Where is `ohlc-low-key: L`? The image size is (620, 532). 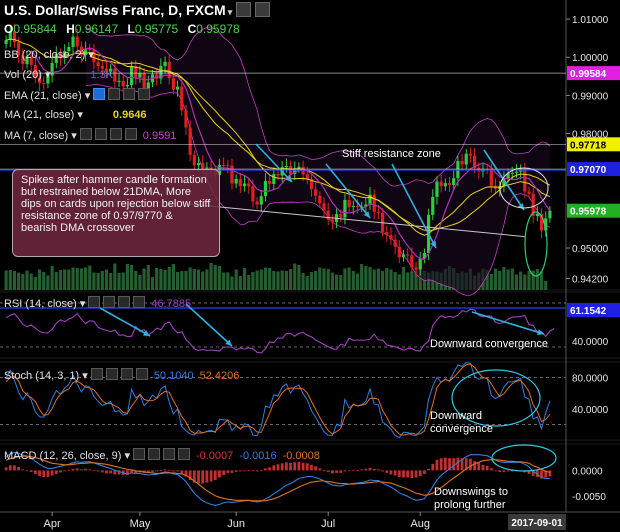 ohlc-low-key: L is located at coordinates (131, 29).